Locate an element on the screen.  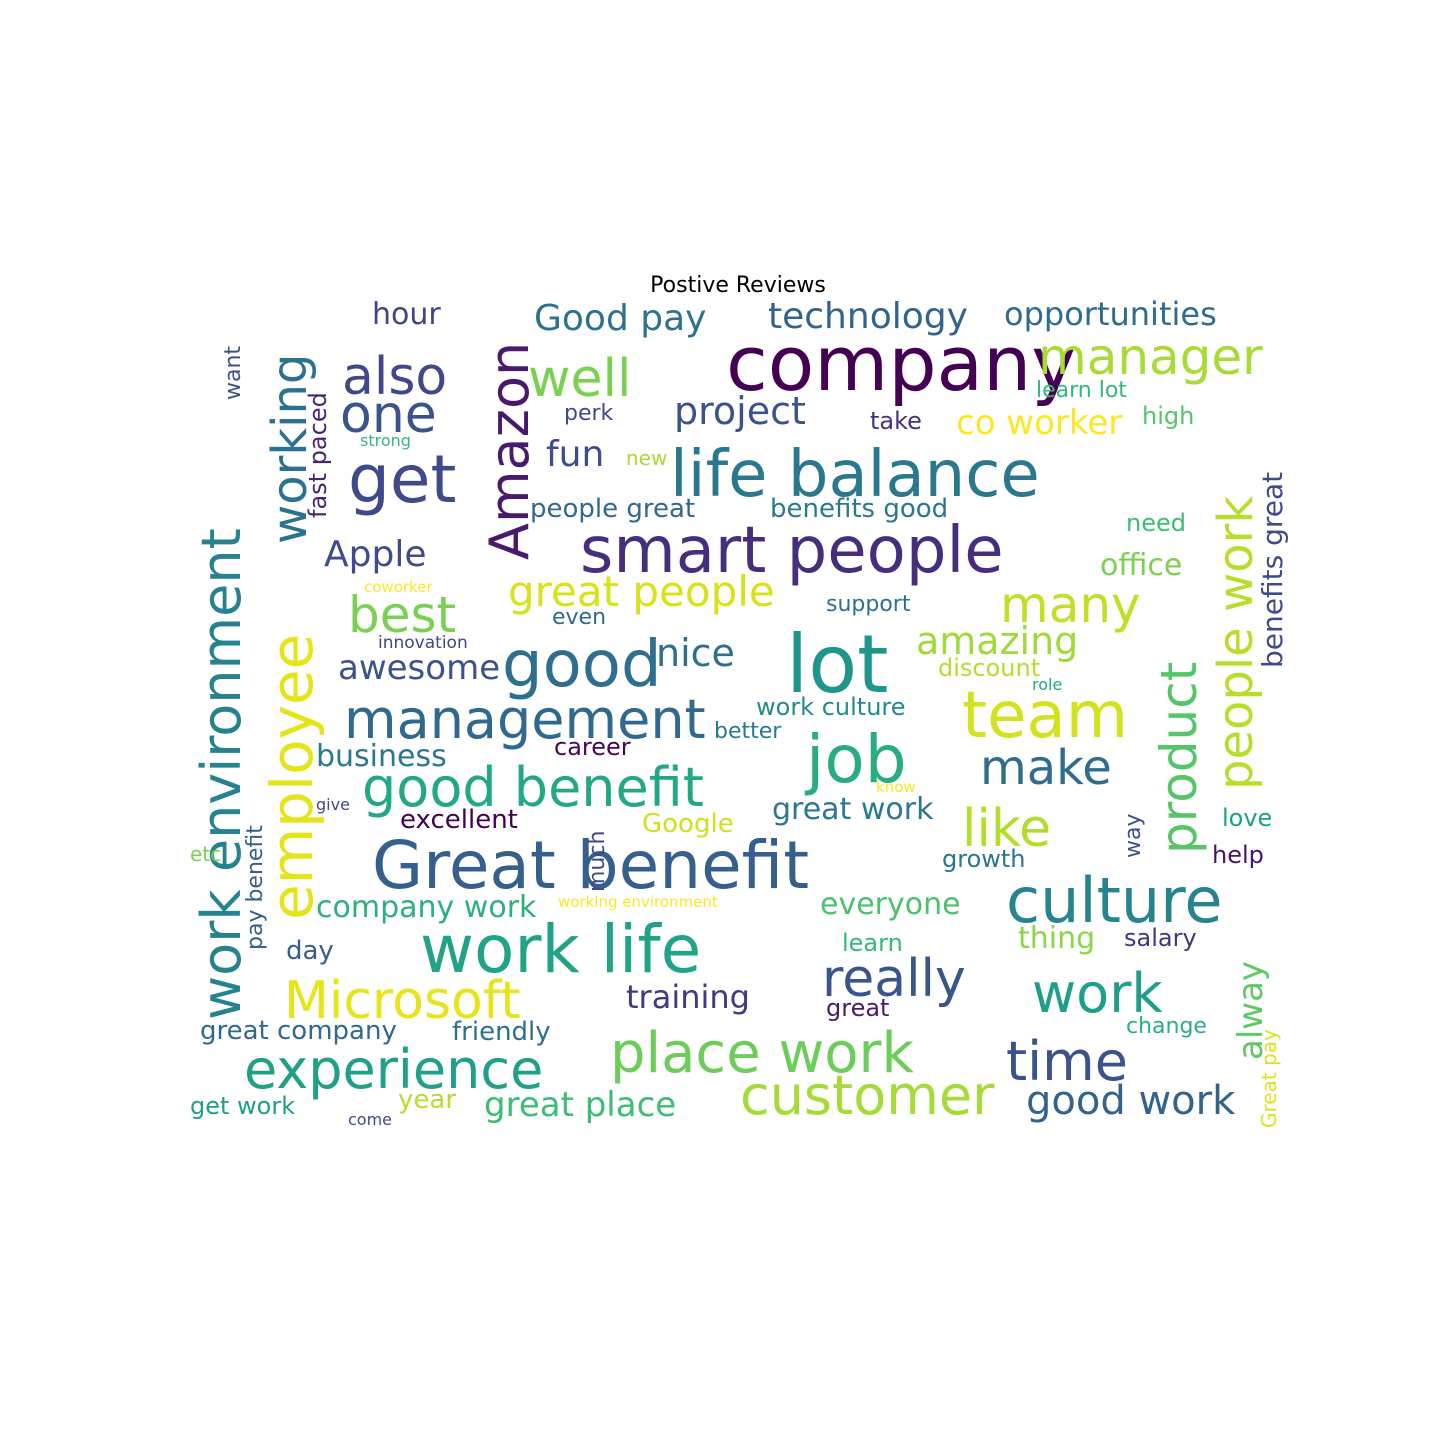
word-people-work: people work is located at coordinates (1236, 643).